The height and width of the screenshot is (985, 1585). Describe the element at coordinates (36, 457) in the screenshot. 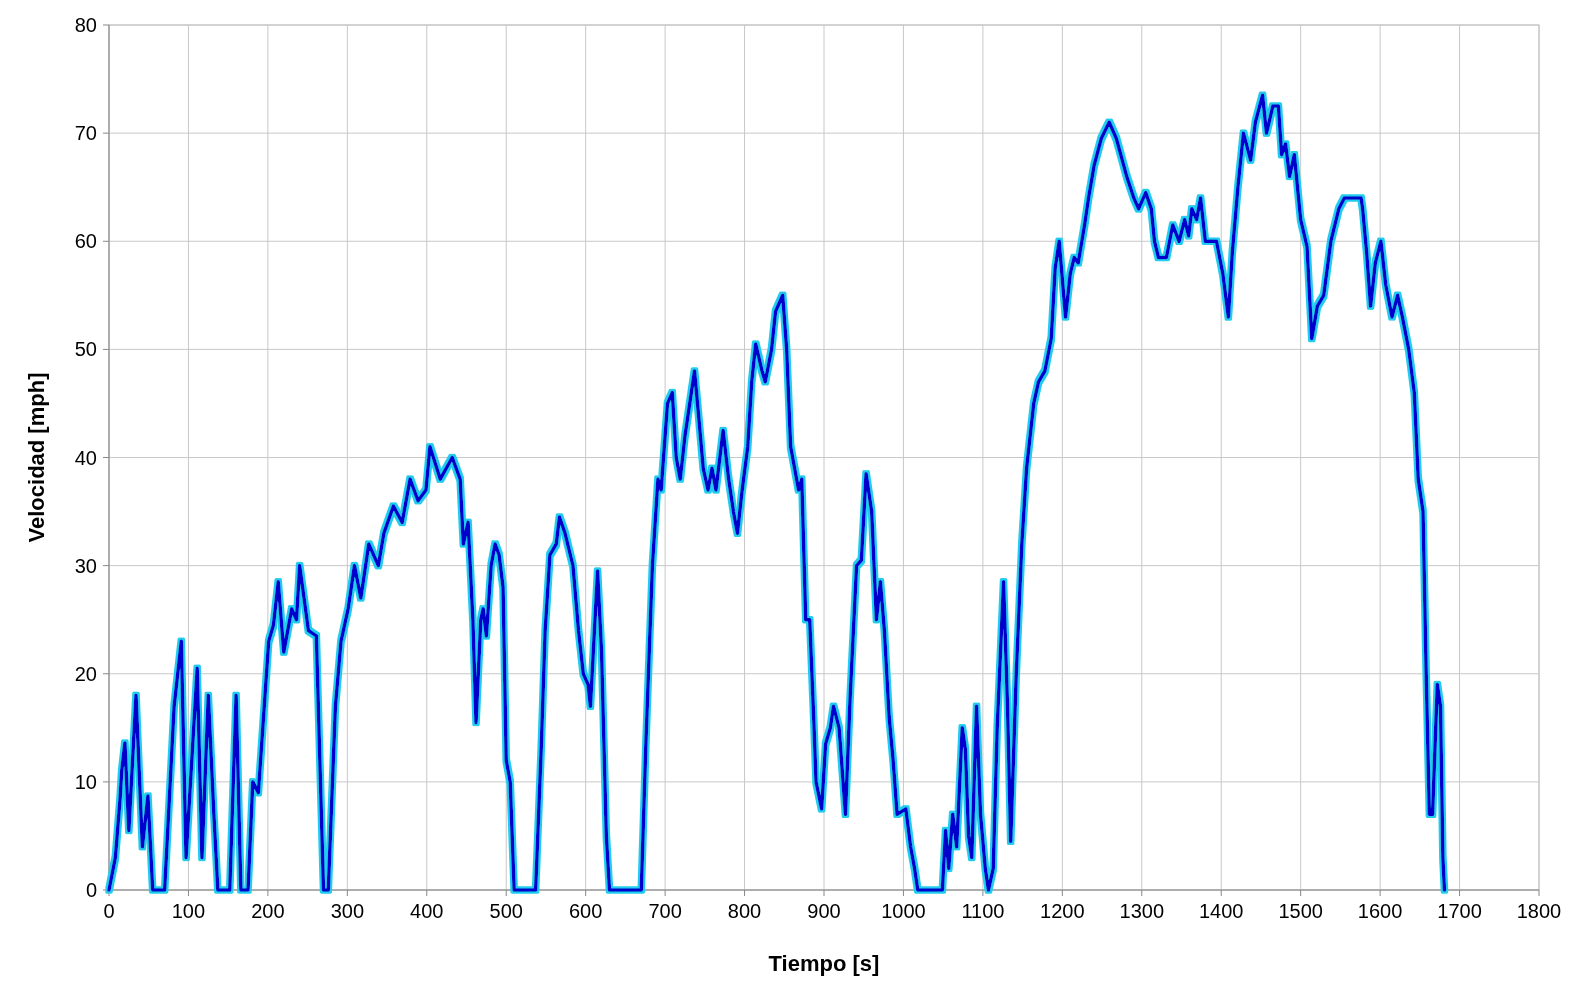

I see `y-axis-title: Velocidad [mph]` at that location.